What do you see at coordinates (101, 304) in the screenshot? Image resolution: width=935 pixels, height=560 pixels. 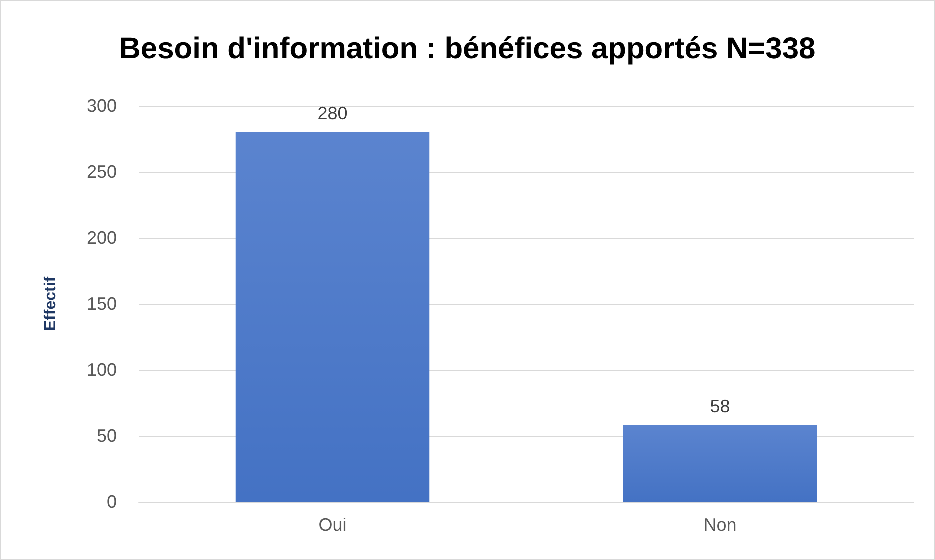 I see `y-tick-label: 150` at bounding box center [101, 304].